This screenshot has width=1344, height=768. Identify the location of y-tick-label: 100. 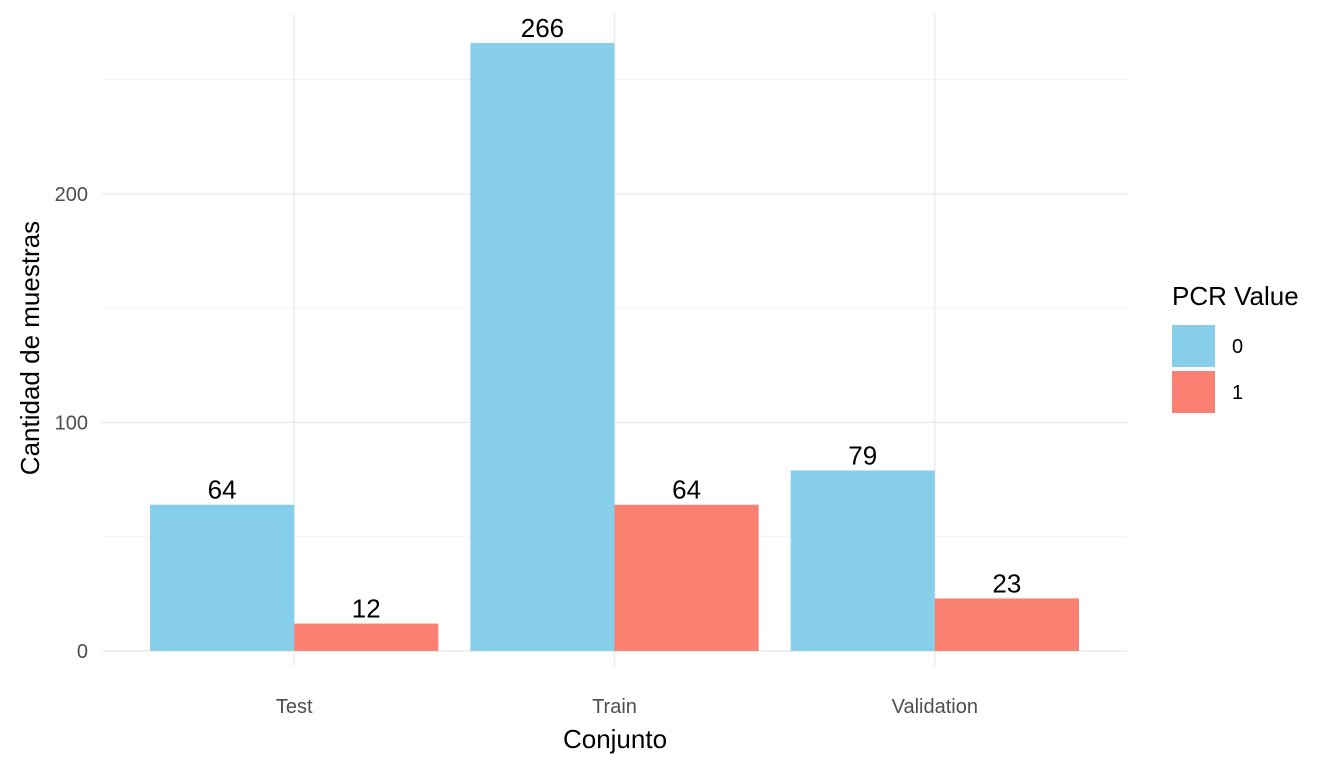
(71, 423).